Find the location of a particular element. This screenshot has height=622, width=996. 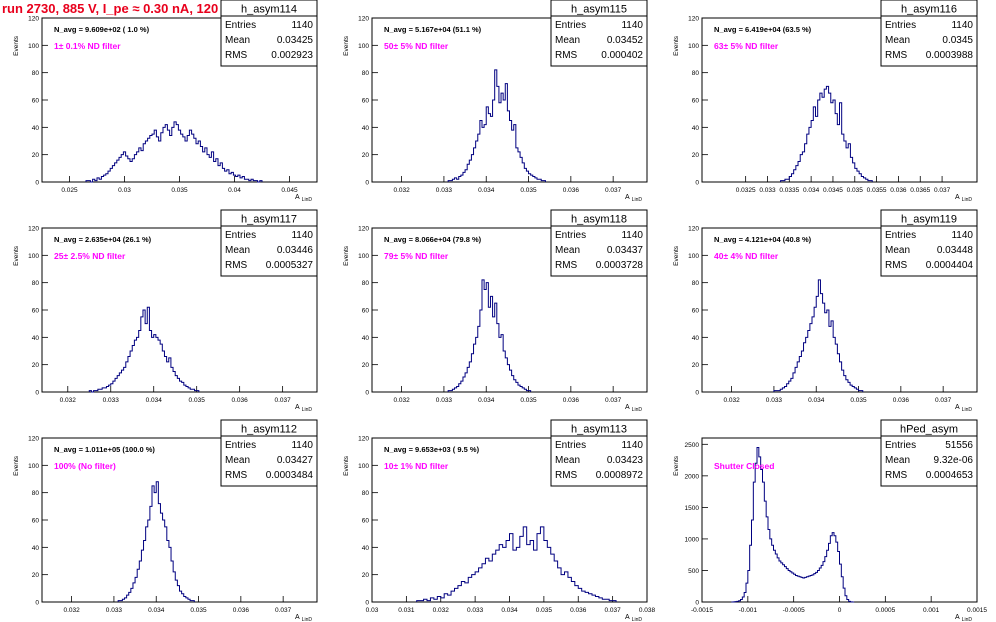

stats-value: 0.002923 is located at coordinates (292, 55).